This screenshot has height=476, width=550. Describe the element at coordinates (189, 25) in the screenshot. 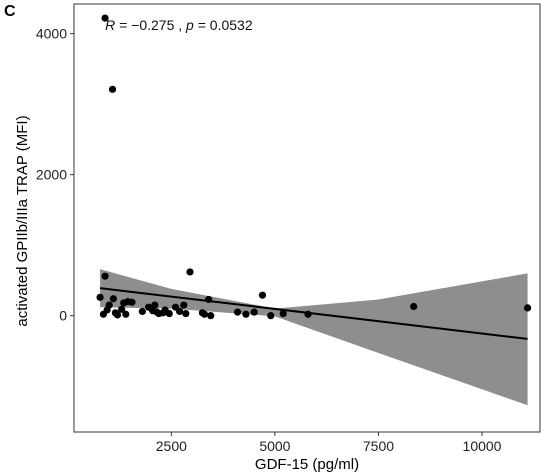

I see `p-symbol: p` at that location.